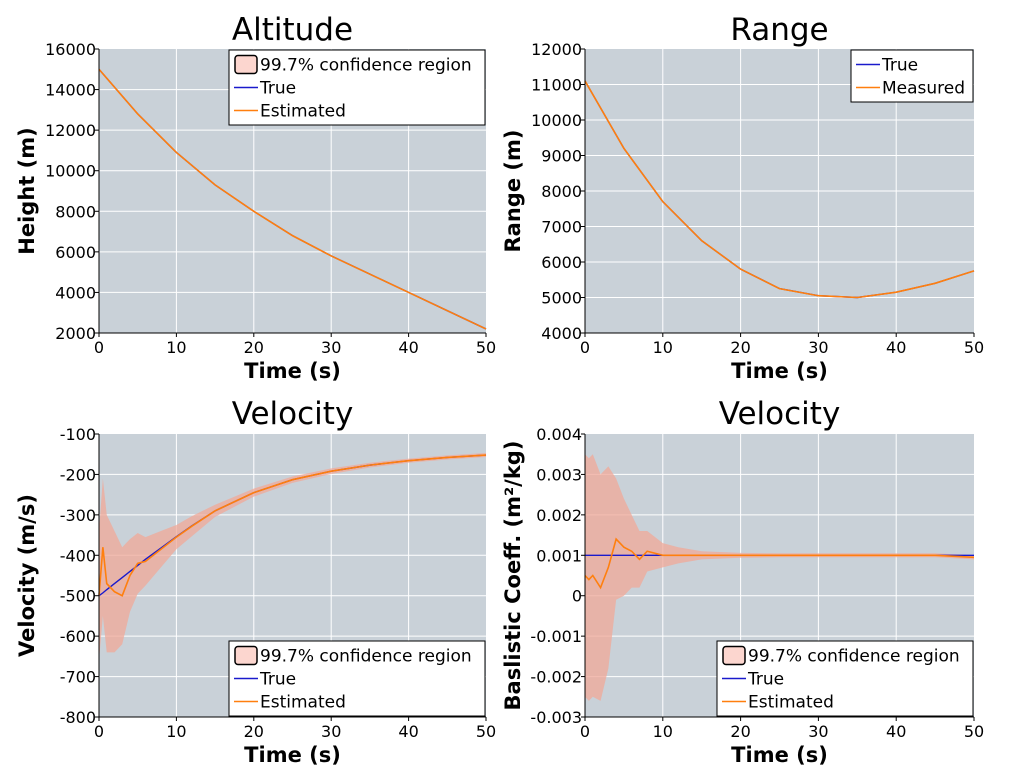 This screenshot has width=1024, height=768. What do you see at coordinates (292, 30) in the screenshot?
I see `chart-title: Altitude` at bounding box center [292, 30].